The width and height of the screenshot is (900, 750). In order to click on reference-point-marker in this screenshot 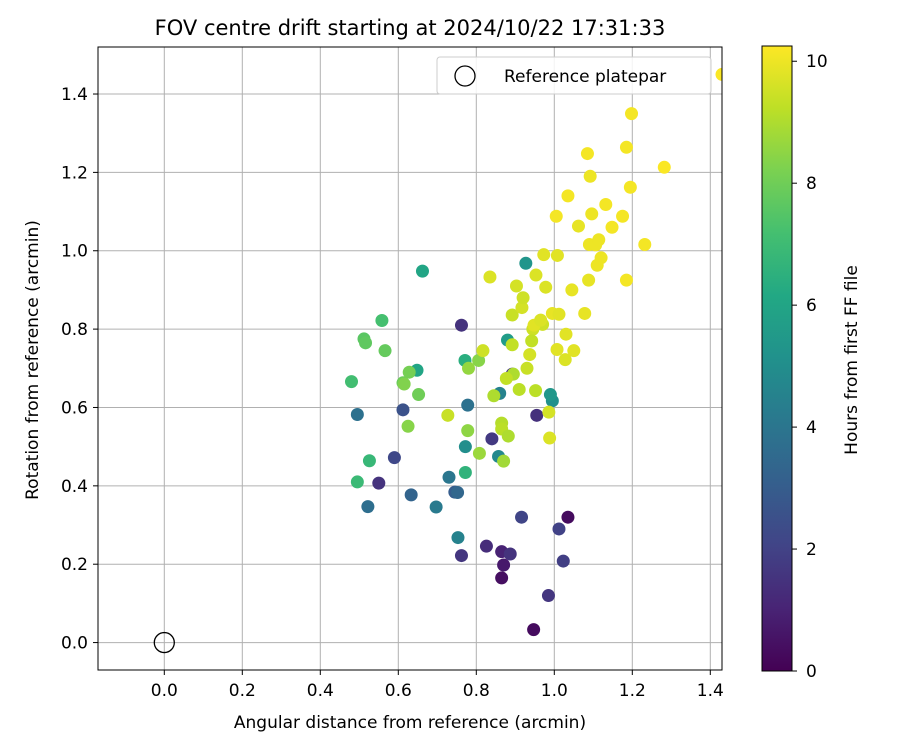, I will do `click(164, 642)`.